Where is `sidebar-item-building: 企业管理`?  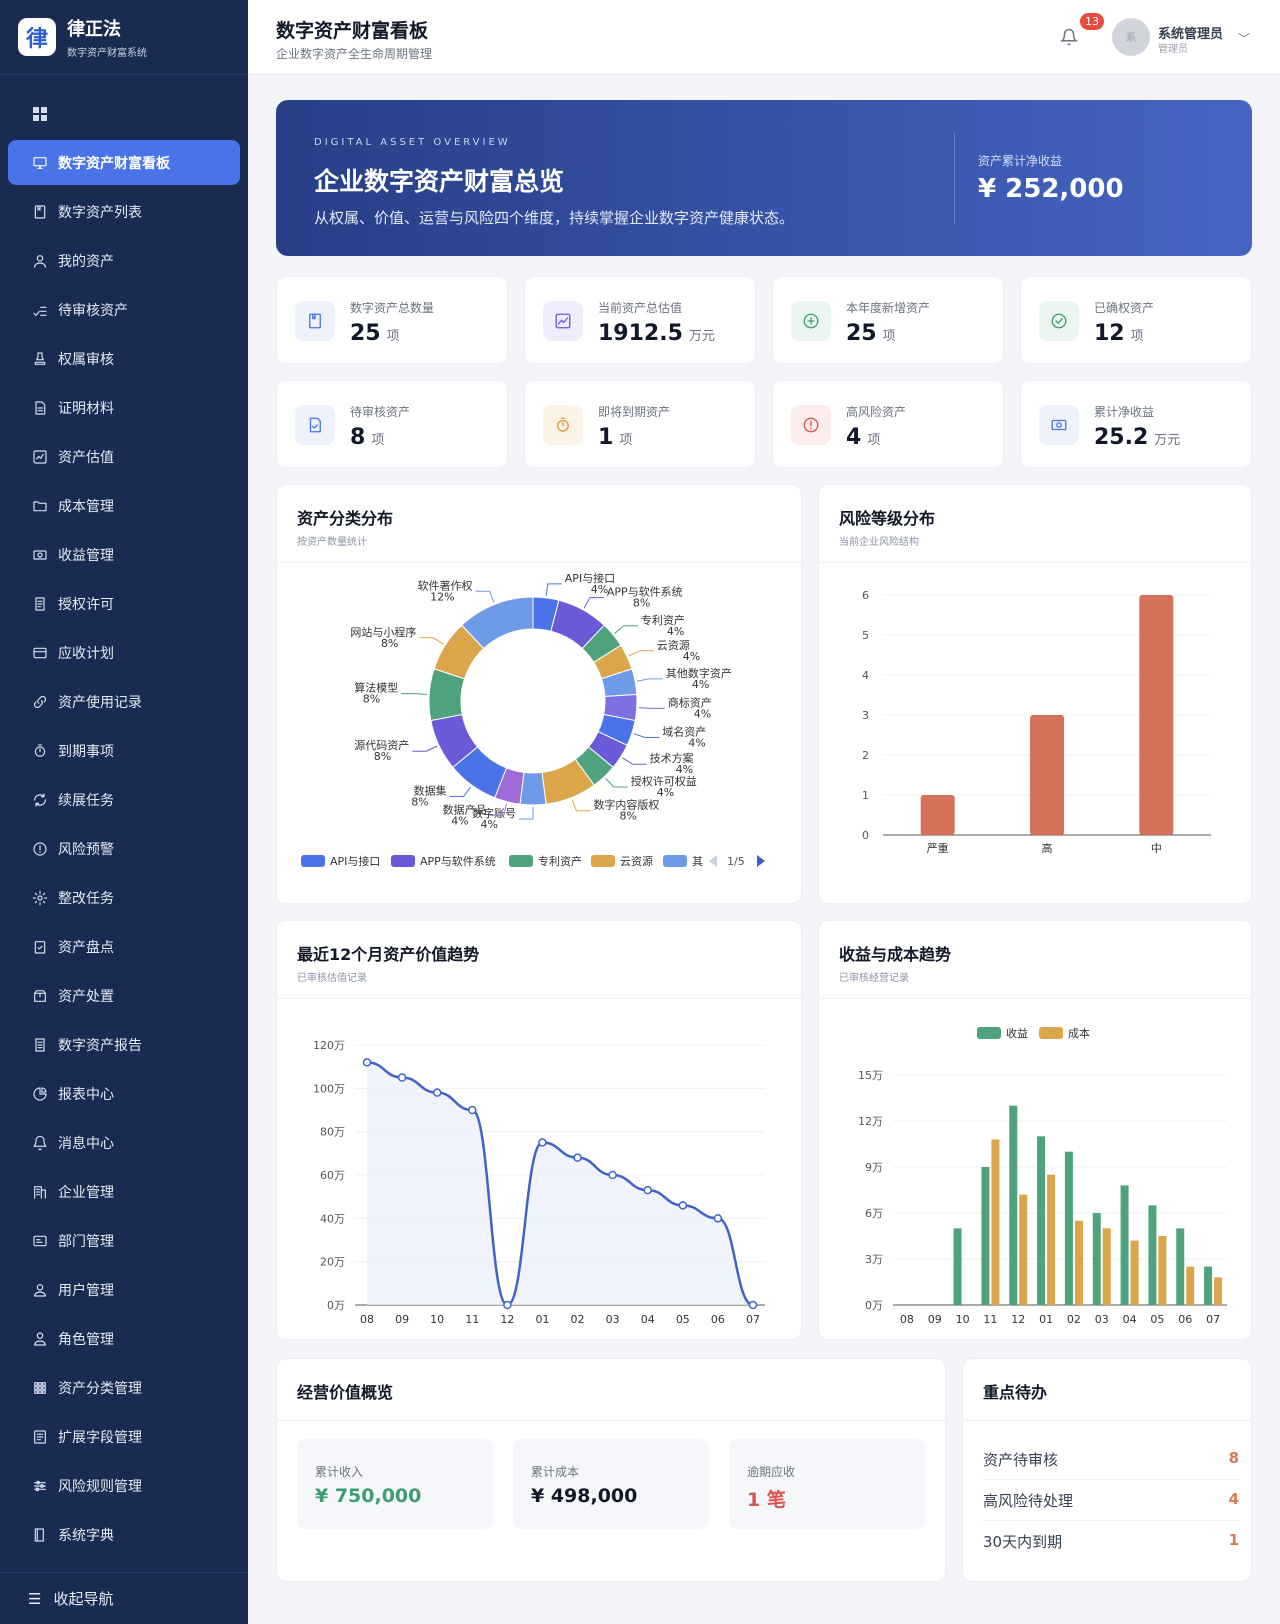 sidebar-item-building: 企业管理 is located at coordinates (124, 1191).